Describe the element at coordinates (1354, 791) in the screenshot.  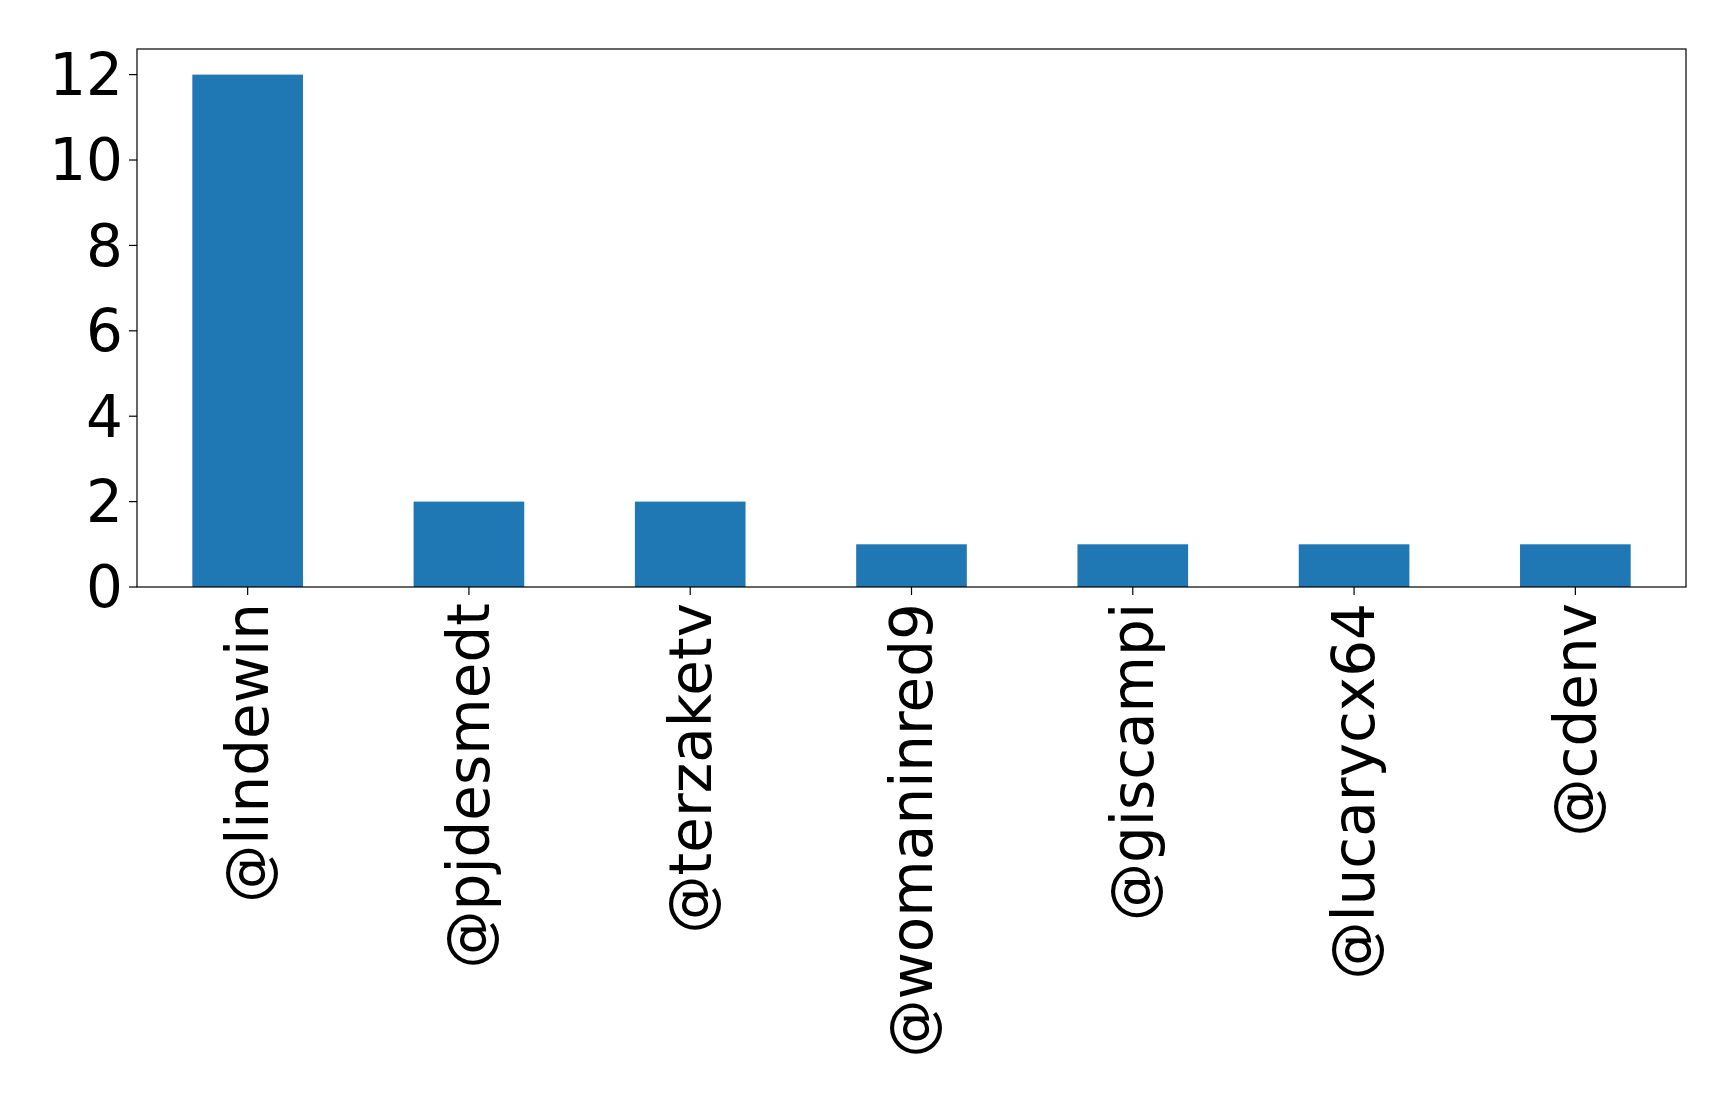
I see `x-tick-label: @lucarycx64` at that location.